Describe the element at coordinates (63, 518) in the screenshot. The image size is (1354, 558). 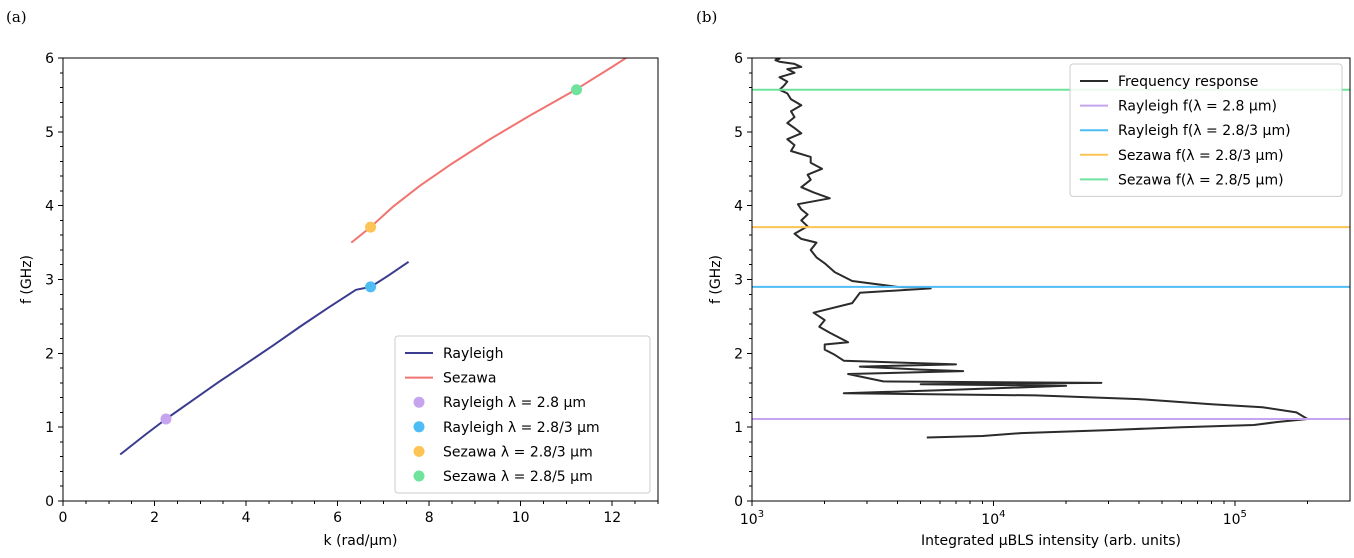
I see `x-tick-label: 0` at that location.